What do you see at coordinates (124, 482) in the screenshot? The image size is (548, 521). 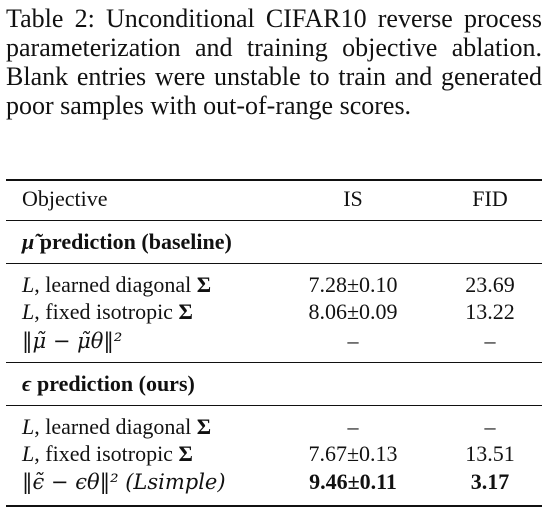 I see `objective-math: ‖ϵ̃ − ϵθ‖² (Lsimple)` at bounding box center [124, 482].